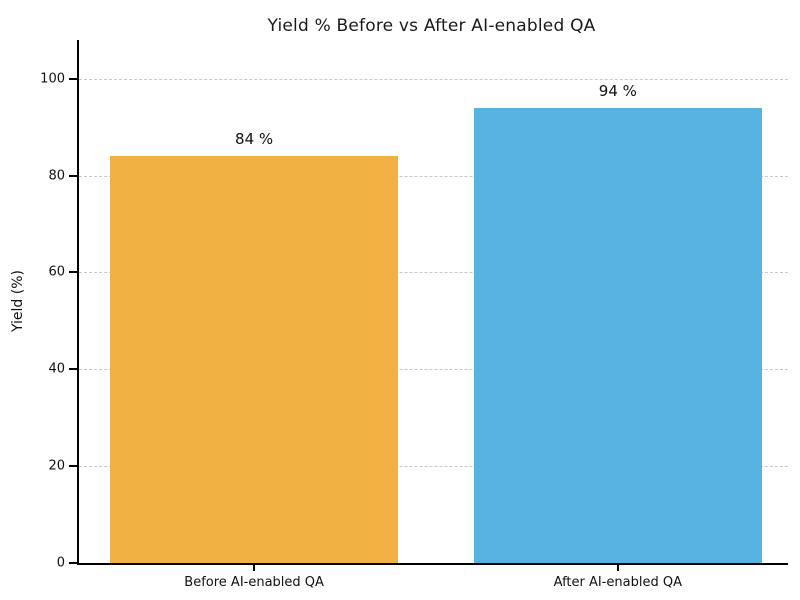 Image resolution: width=800 pixels, height=600 pixels. Describe the element at coordinates (56, 272) in the screenshot. I see `y-tick-label: 60` at that location.